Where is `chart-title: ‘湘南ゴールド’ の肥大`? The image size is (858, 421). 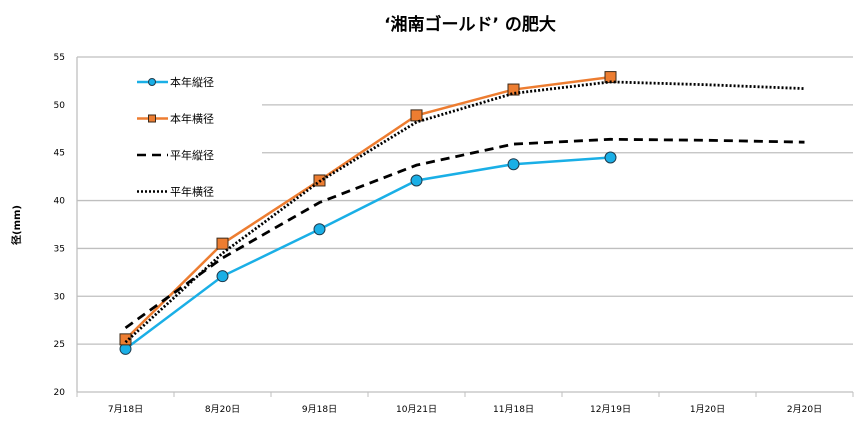 chart-title: ‘湘南ゴールド’ の肥大 is located at coordinates (470, 24).